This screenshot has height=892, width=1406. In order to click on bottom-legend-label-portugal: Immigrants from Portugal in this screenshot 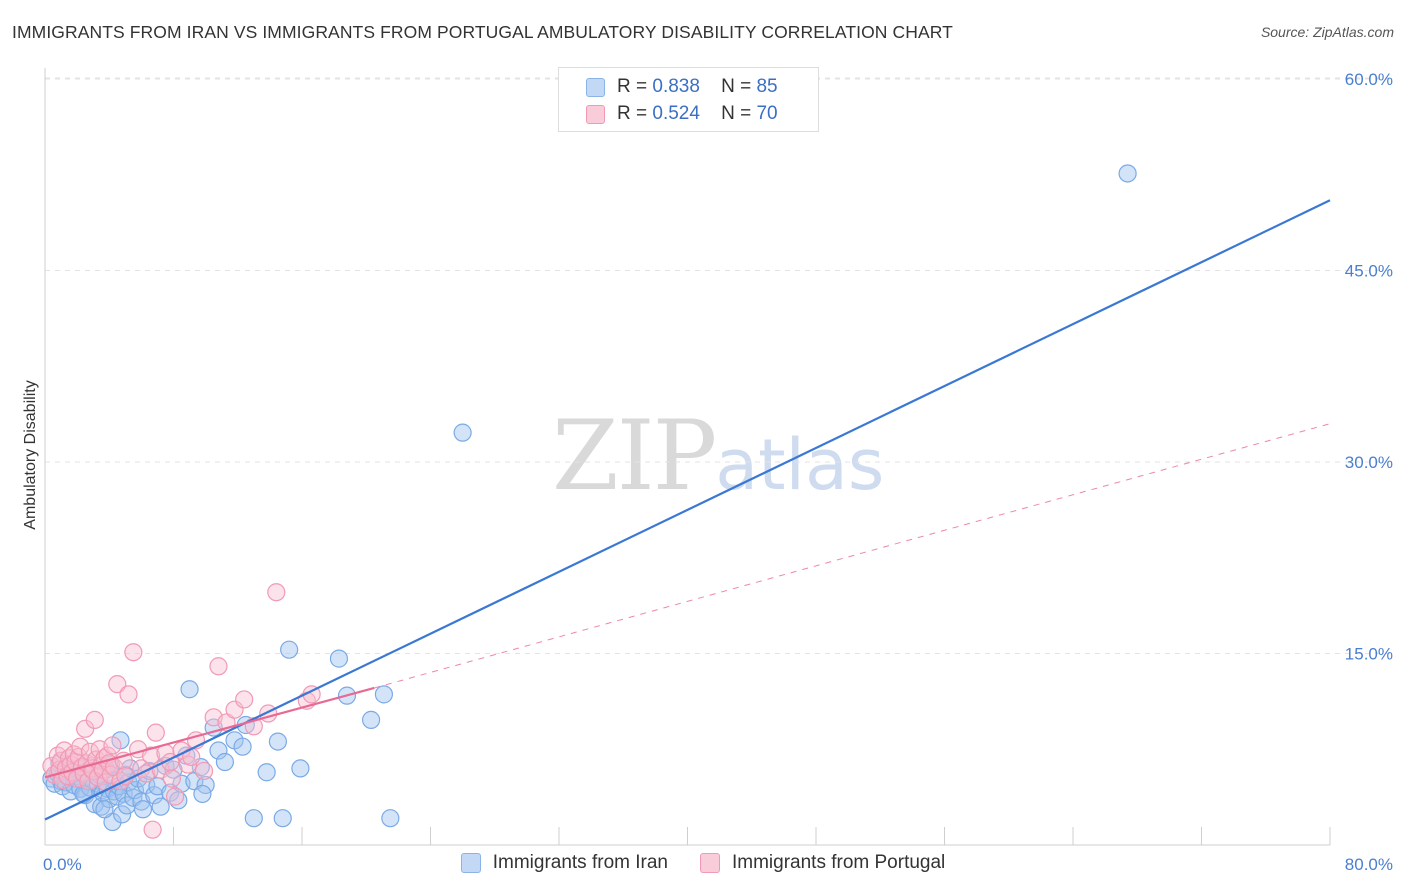, I will do `click(838, 862)`.